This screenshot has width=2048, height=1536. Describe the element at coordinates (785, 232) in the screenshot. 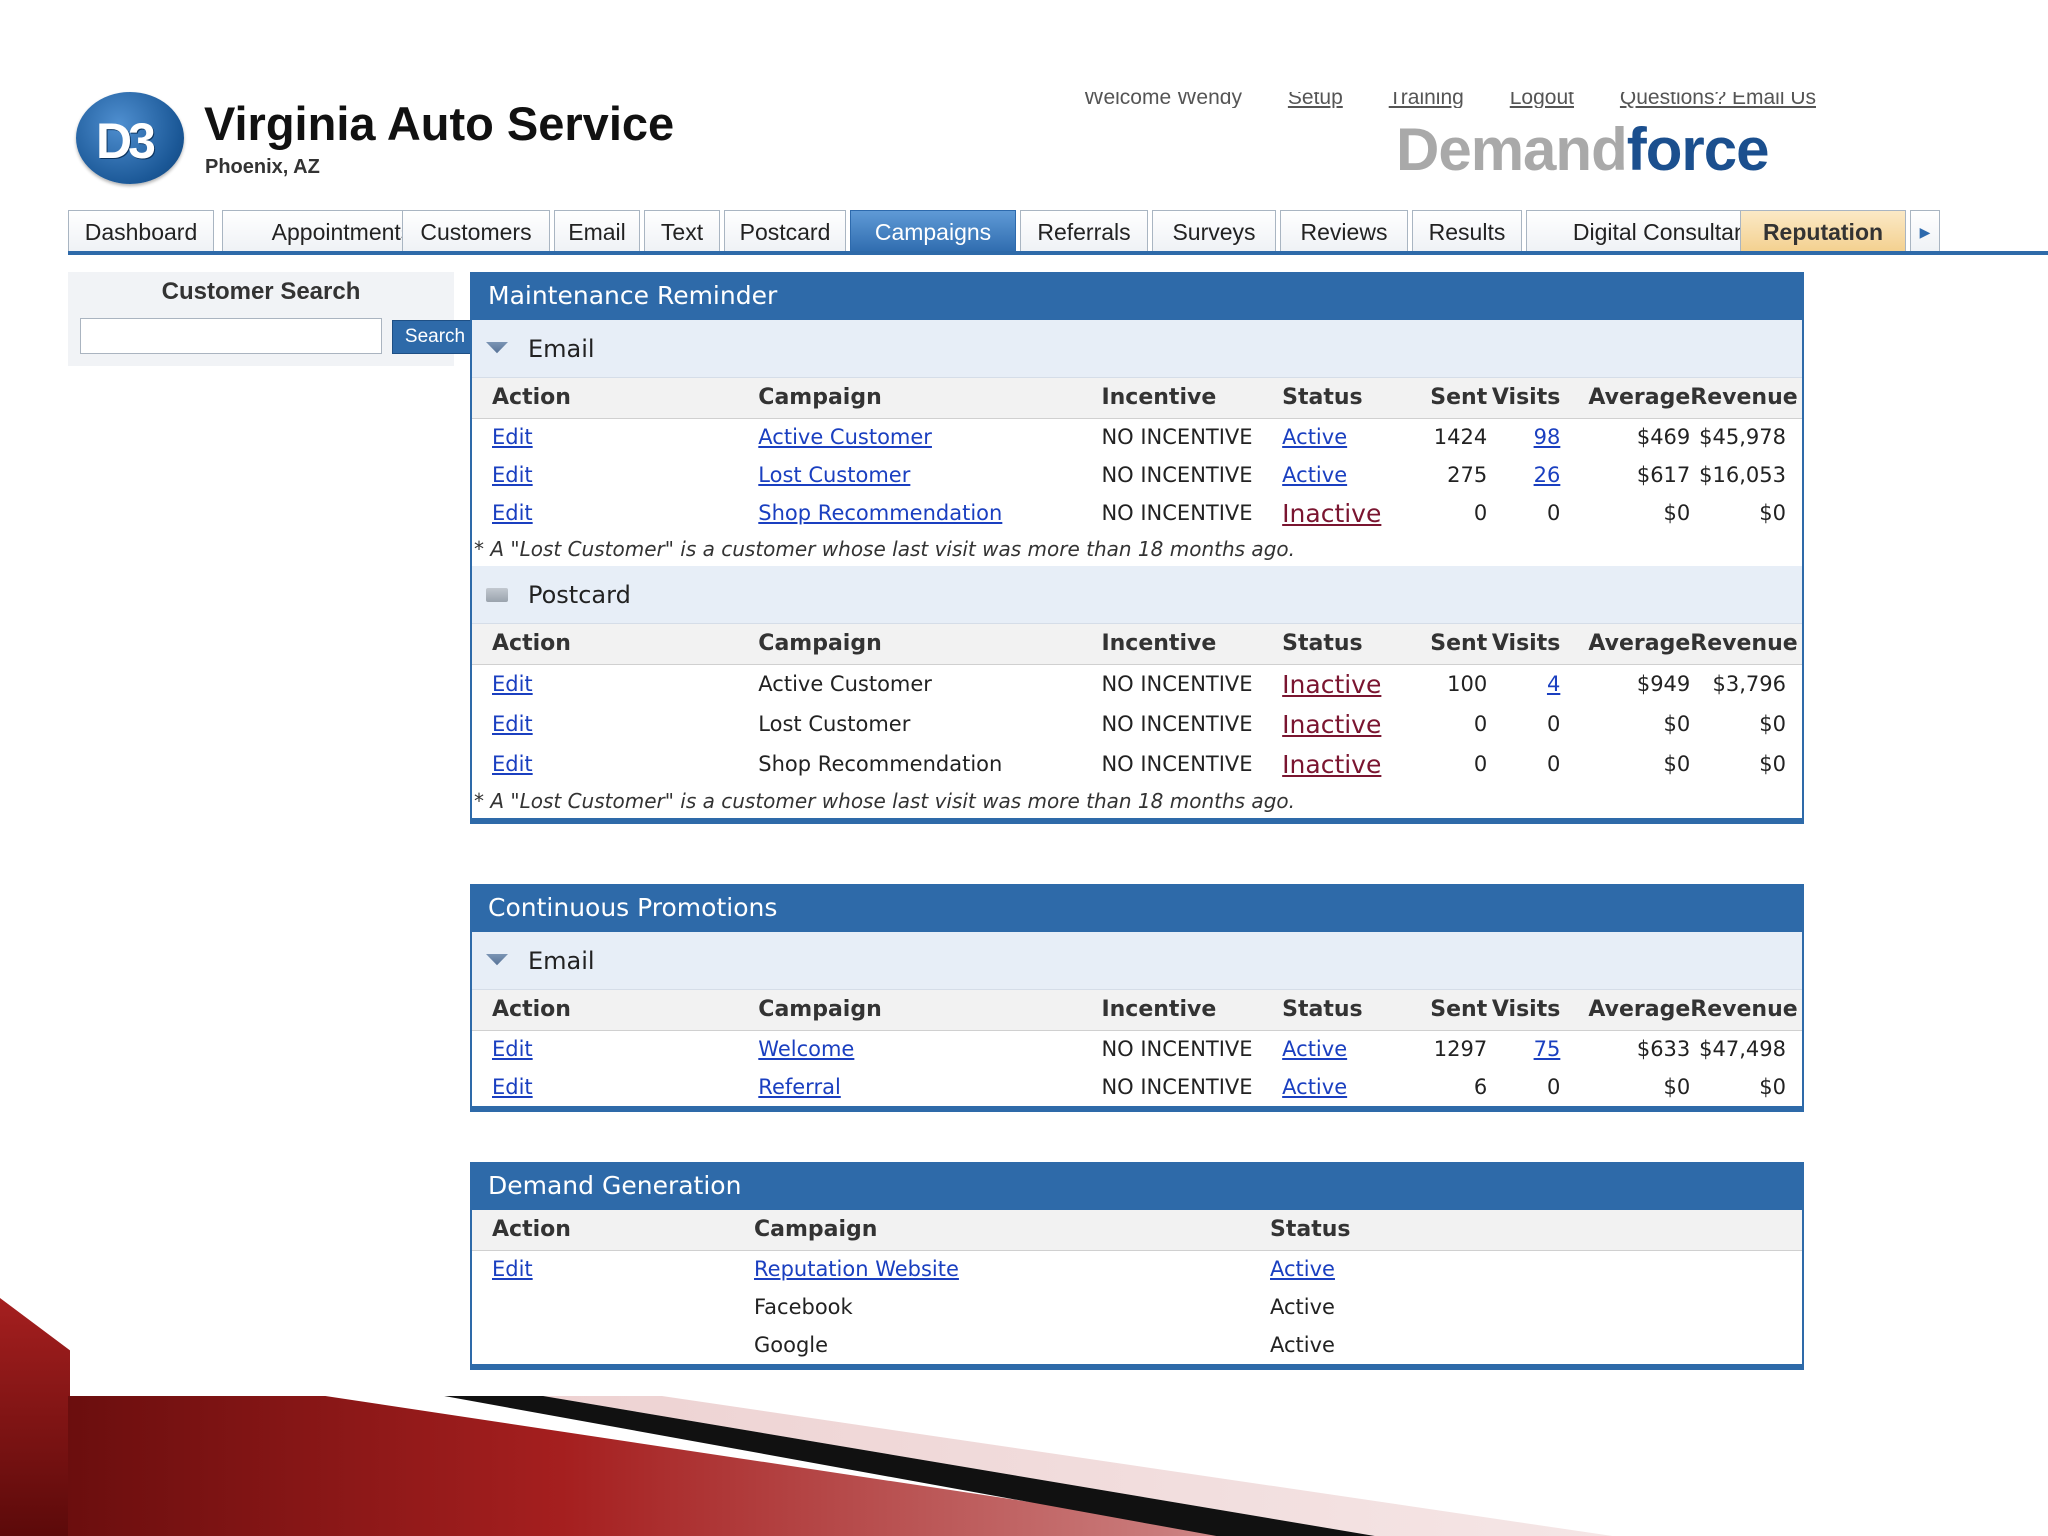

I see `tab-postcard: Postcard` at that location.